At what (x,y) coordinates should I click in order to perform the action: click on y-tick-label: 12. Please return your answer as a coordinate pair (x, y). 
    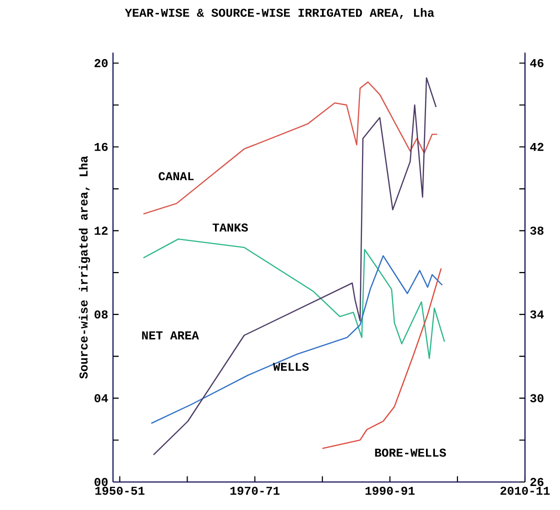
    Looking at the image, I should click on (101, 230).